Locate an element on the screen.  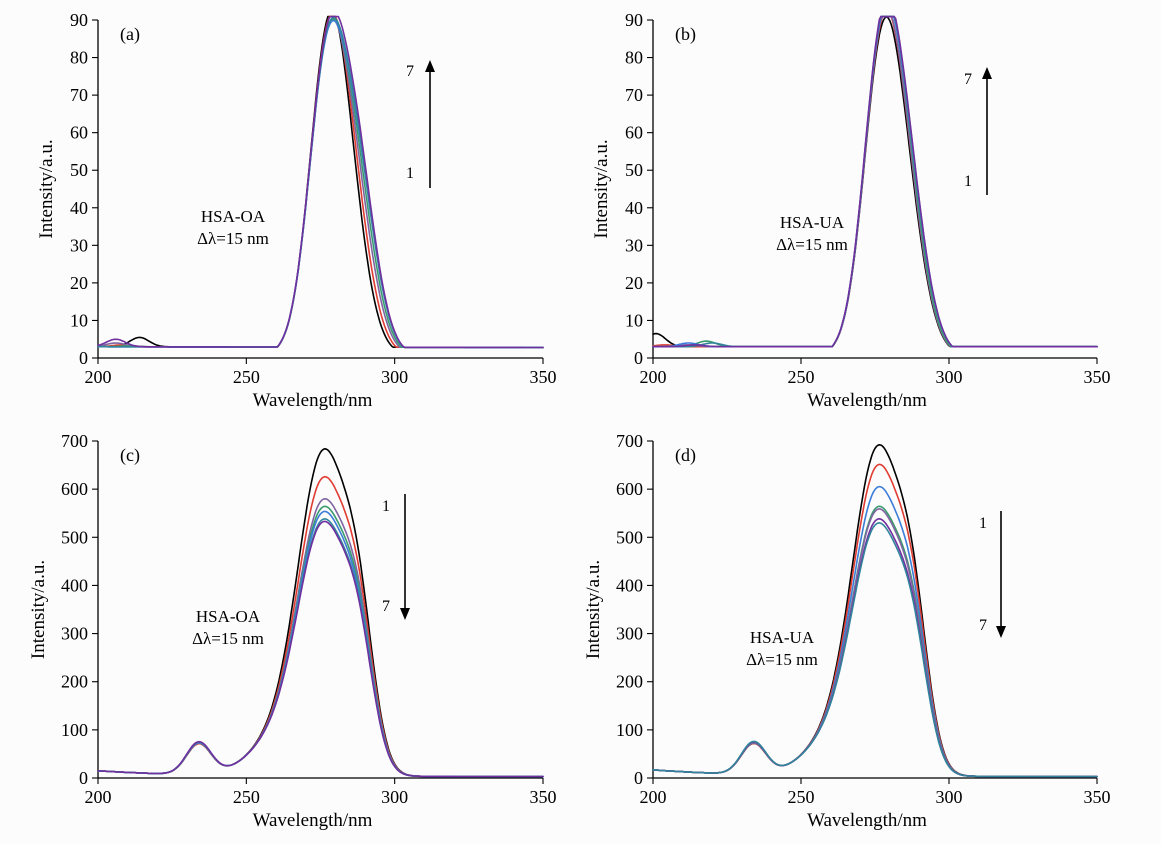
panel-label: (a) is located at coordinates (130, 34).